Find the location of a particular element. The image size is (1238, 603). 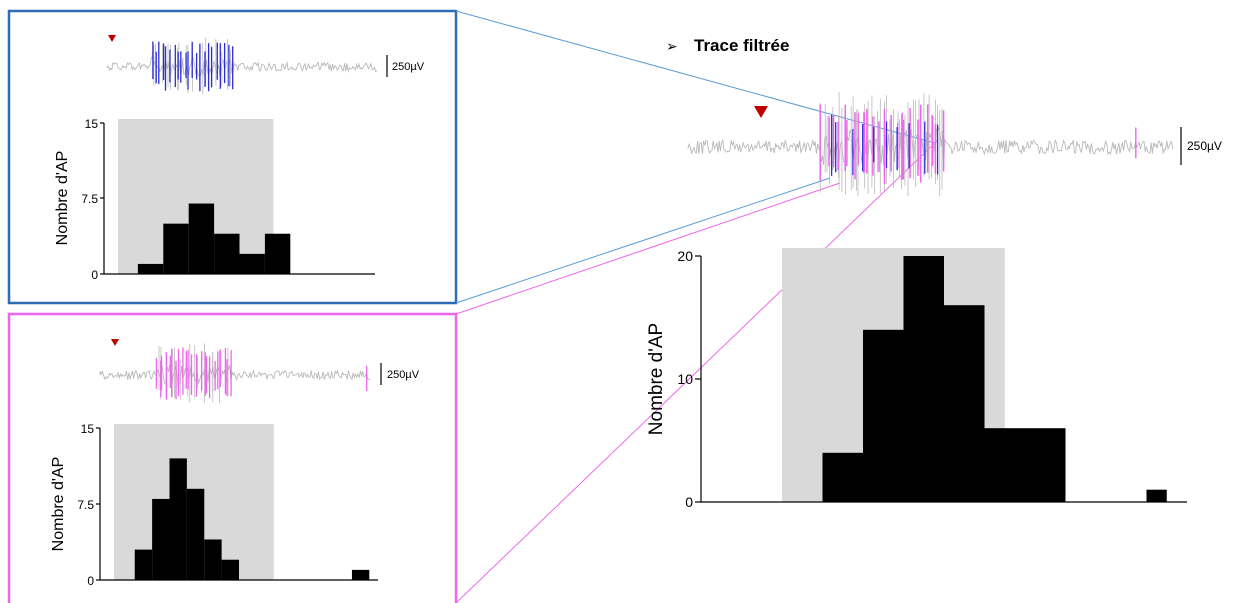

main-stimulus-marker-icon is located at coordinates (761, 112).